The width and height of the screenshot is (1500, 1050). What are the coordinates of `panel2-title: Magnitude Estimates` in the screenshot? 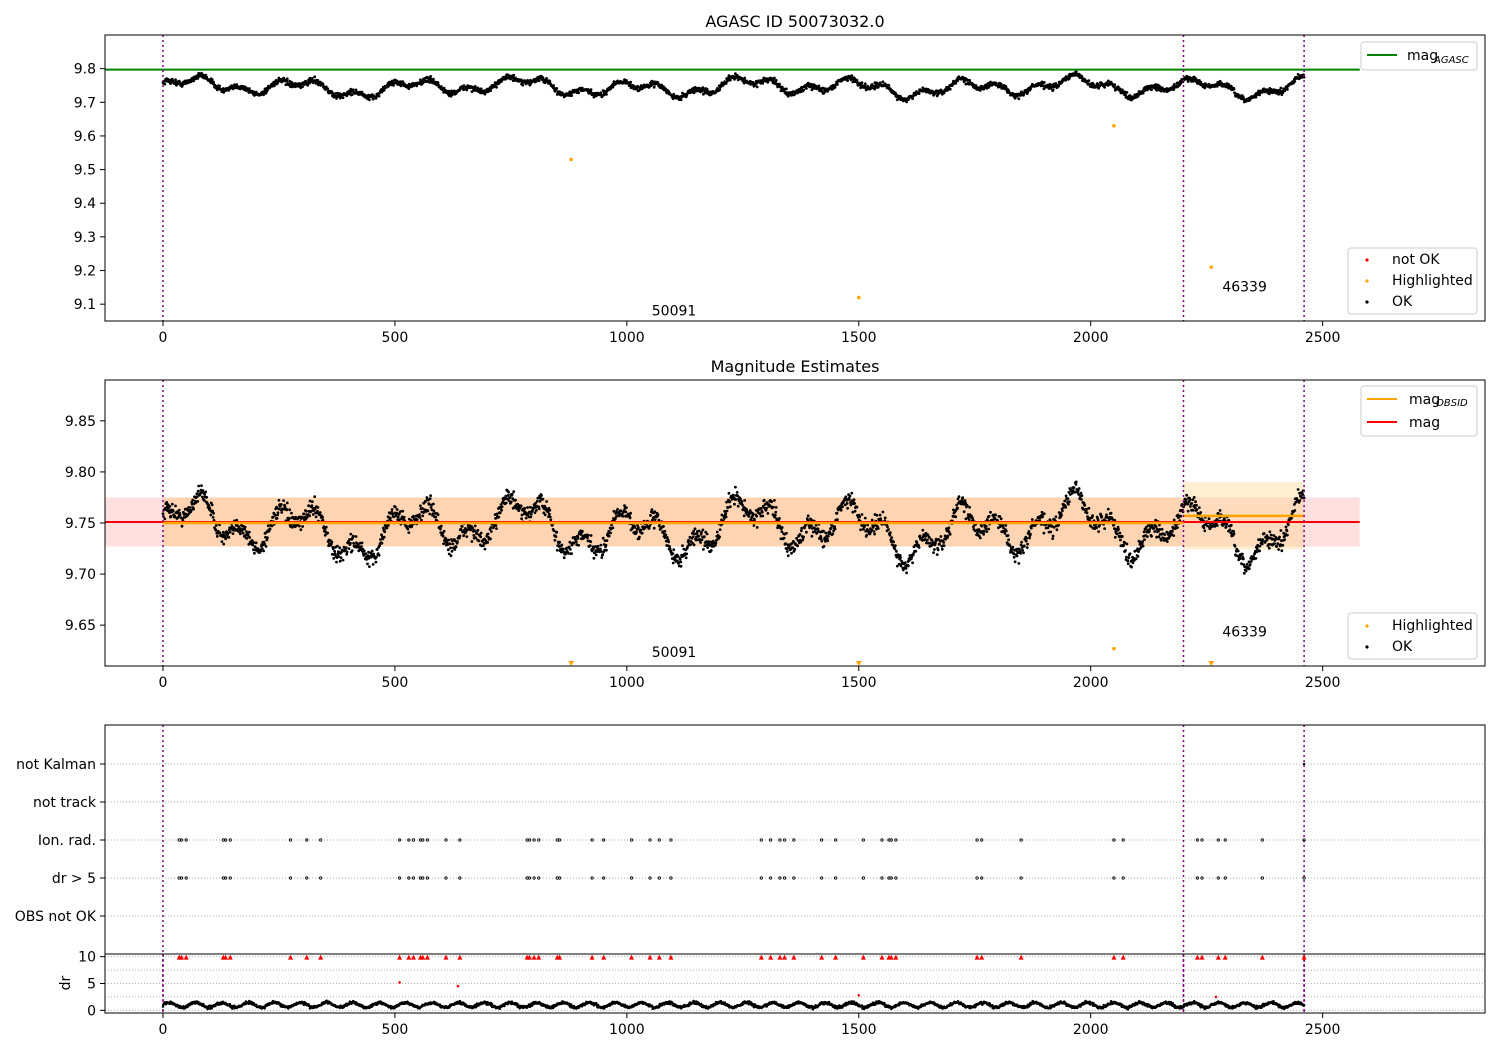 It's located at (795, 366).